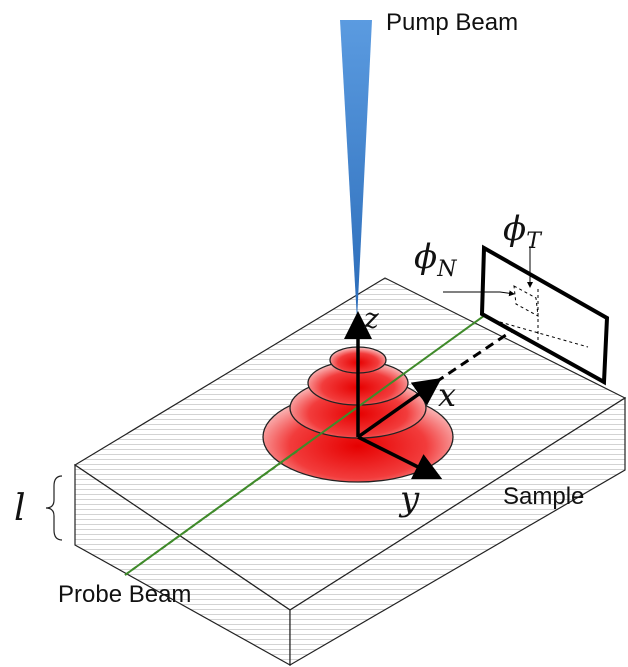  What do you see at coordinates (479, 293) in the screenshot?
I see `phi-n-pointer` at bounding box center [479, 293].